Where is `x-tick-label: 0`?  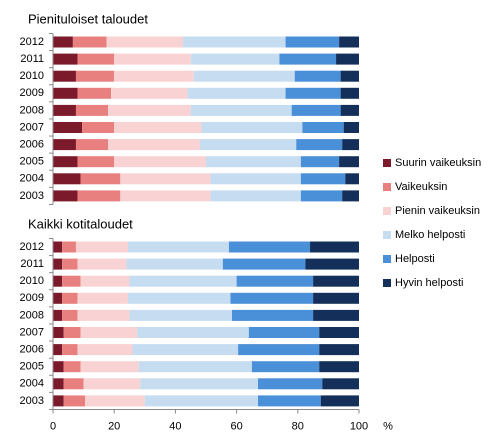
x-tick-label: 0 is located at coordinates (53, 426).